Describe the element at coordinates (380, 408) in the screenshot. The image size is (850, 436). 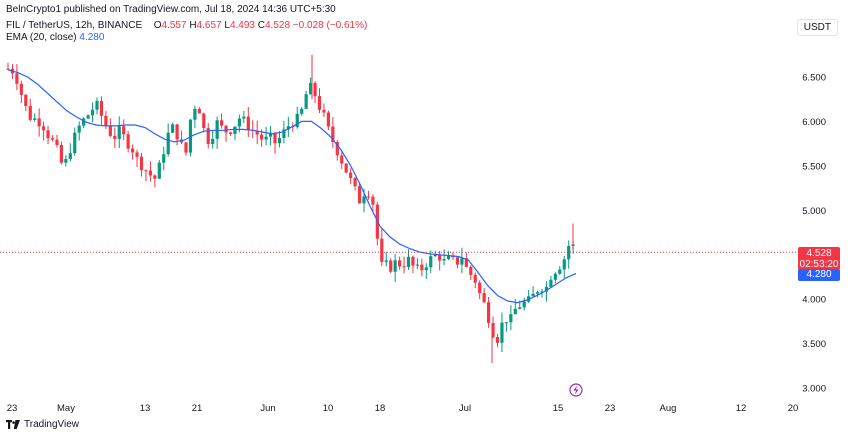
I see `x-tick-label: 18` at that location.